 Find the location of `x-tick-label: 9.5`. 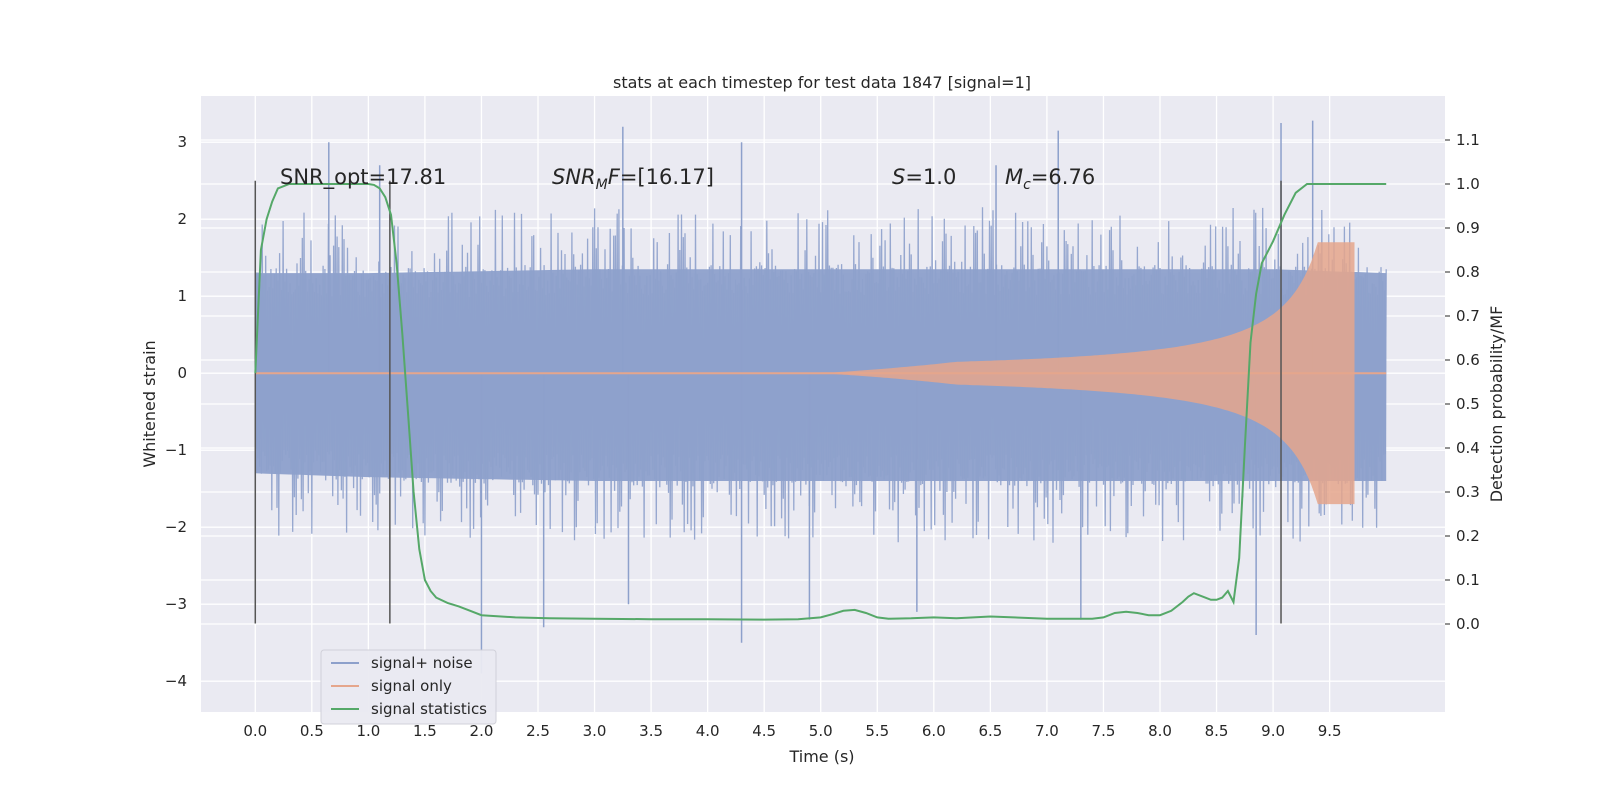

x-tick-label: 9.5 is located at coordinates (1330, 731).